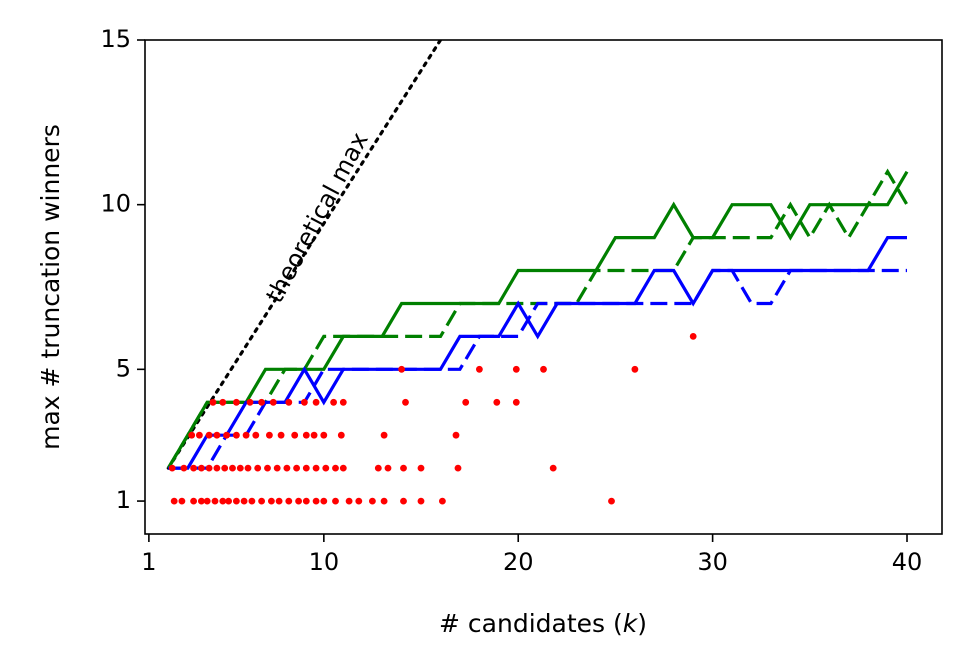 The image size is (969, 670). I want to click on x-axis-label-variable: k, so click(631, 623).